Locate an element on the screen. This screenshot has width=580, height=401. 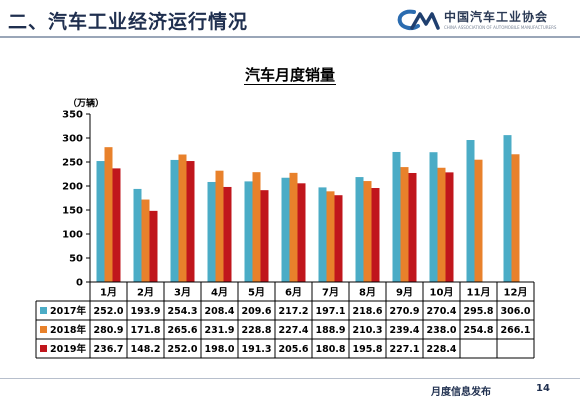
bar-2018年-9月 is located at coordinates (404, 224).